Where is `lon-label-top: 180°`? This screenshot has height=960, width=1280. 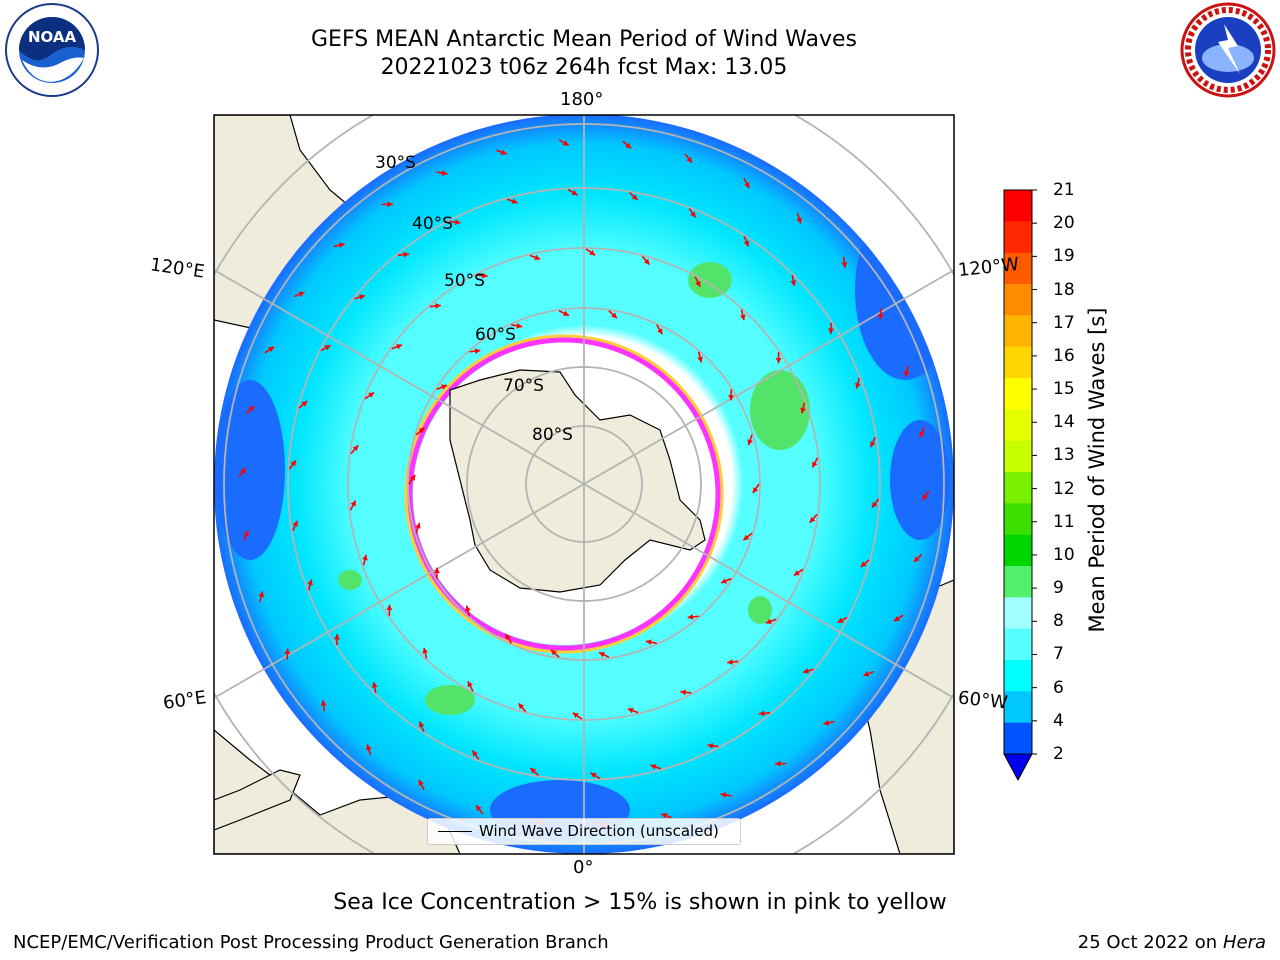
lon-label-top: 180° is located at coordinates (582, 99).